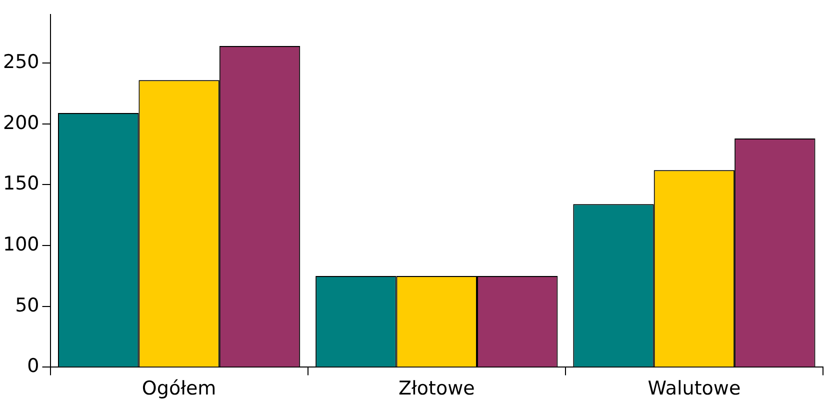 The height and width of the screenshot is (404, 825). What do you see at coordinates (21, 62) in the screenshot?
I see `y-tick-label: 250` at bounding box center [21, 62].